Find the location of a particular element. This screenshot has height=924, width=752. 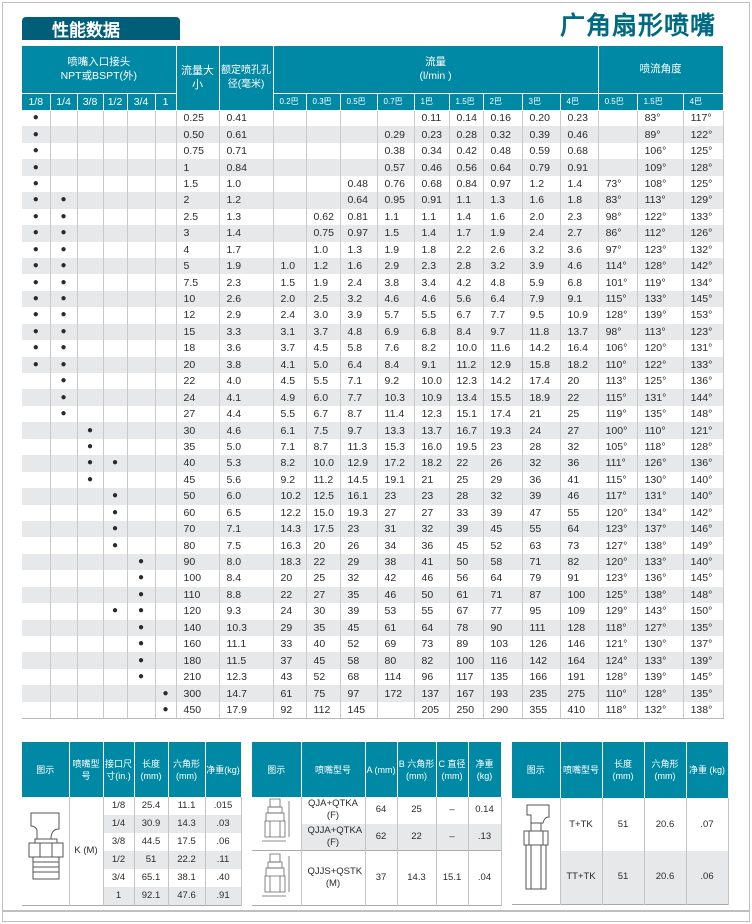

dimension-value: 14.3 is located at coordinates (417, 877).